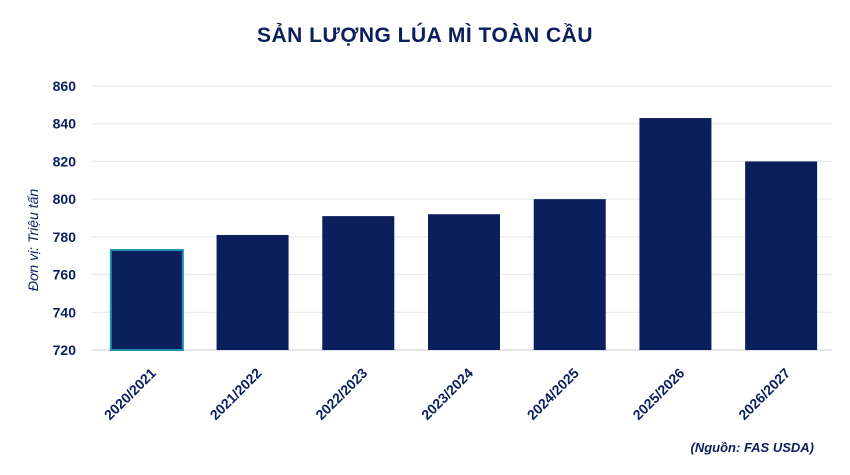  What do you see at coordinates (65, 218) in the screenshot?
I see `y-axis-ticks: 720 740 760 780 800 820 840 860` at bounding box center [65, 218].